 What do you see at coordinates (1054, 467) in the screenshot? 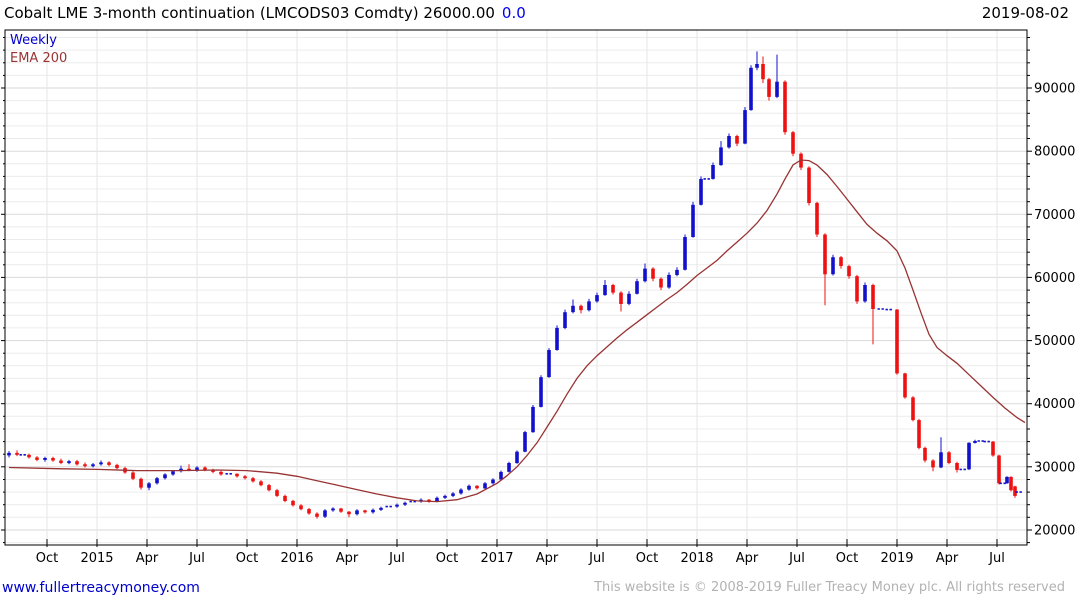
I see `svg-text: 30000` at bounding box center [1054, 467].